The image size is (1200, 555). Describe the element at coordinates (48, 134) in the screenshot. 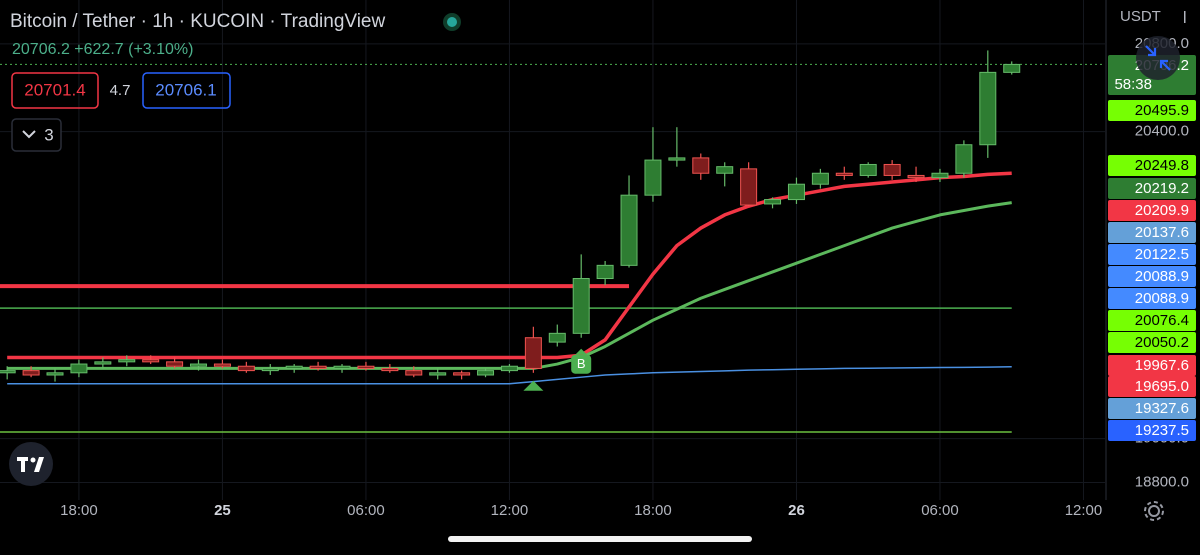

I see `indicators-count: 3` at that location.